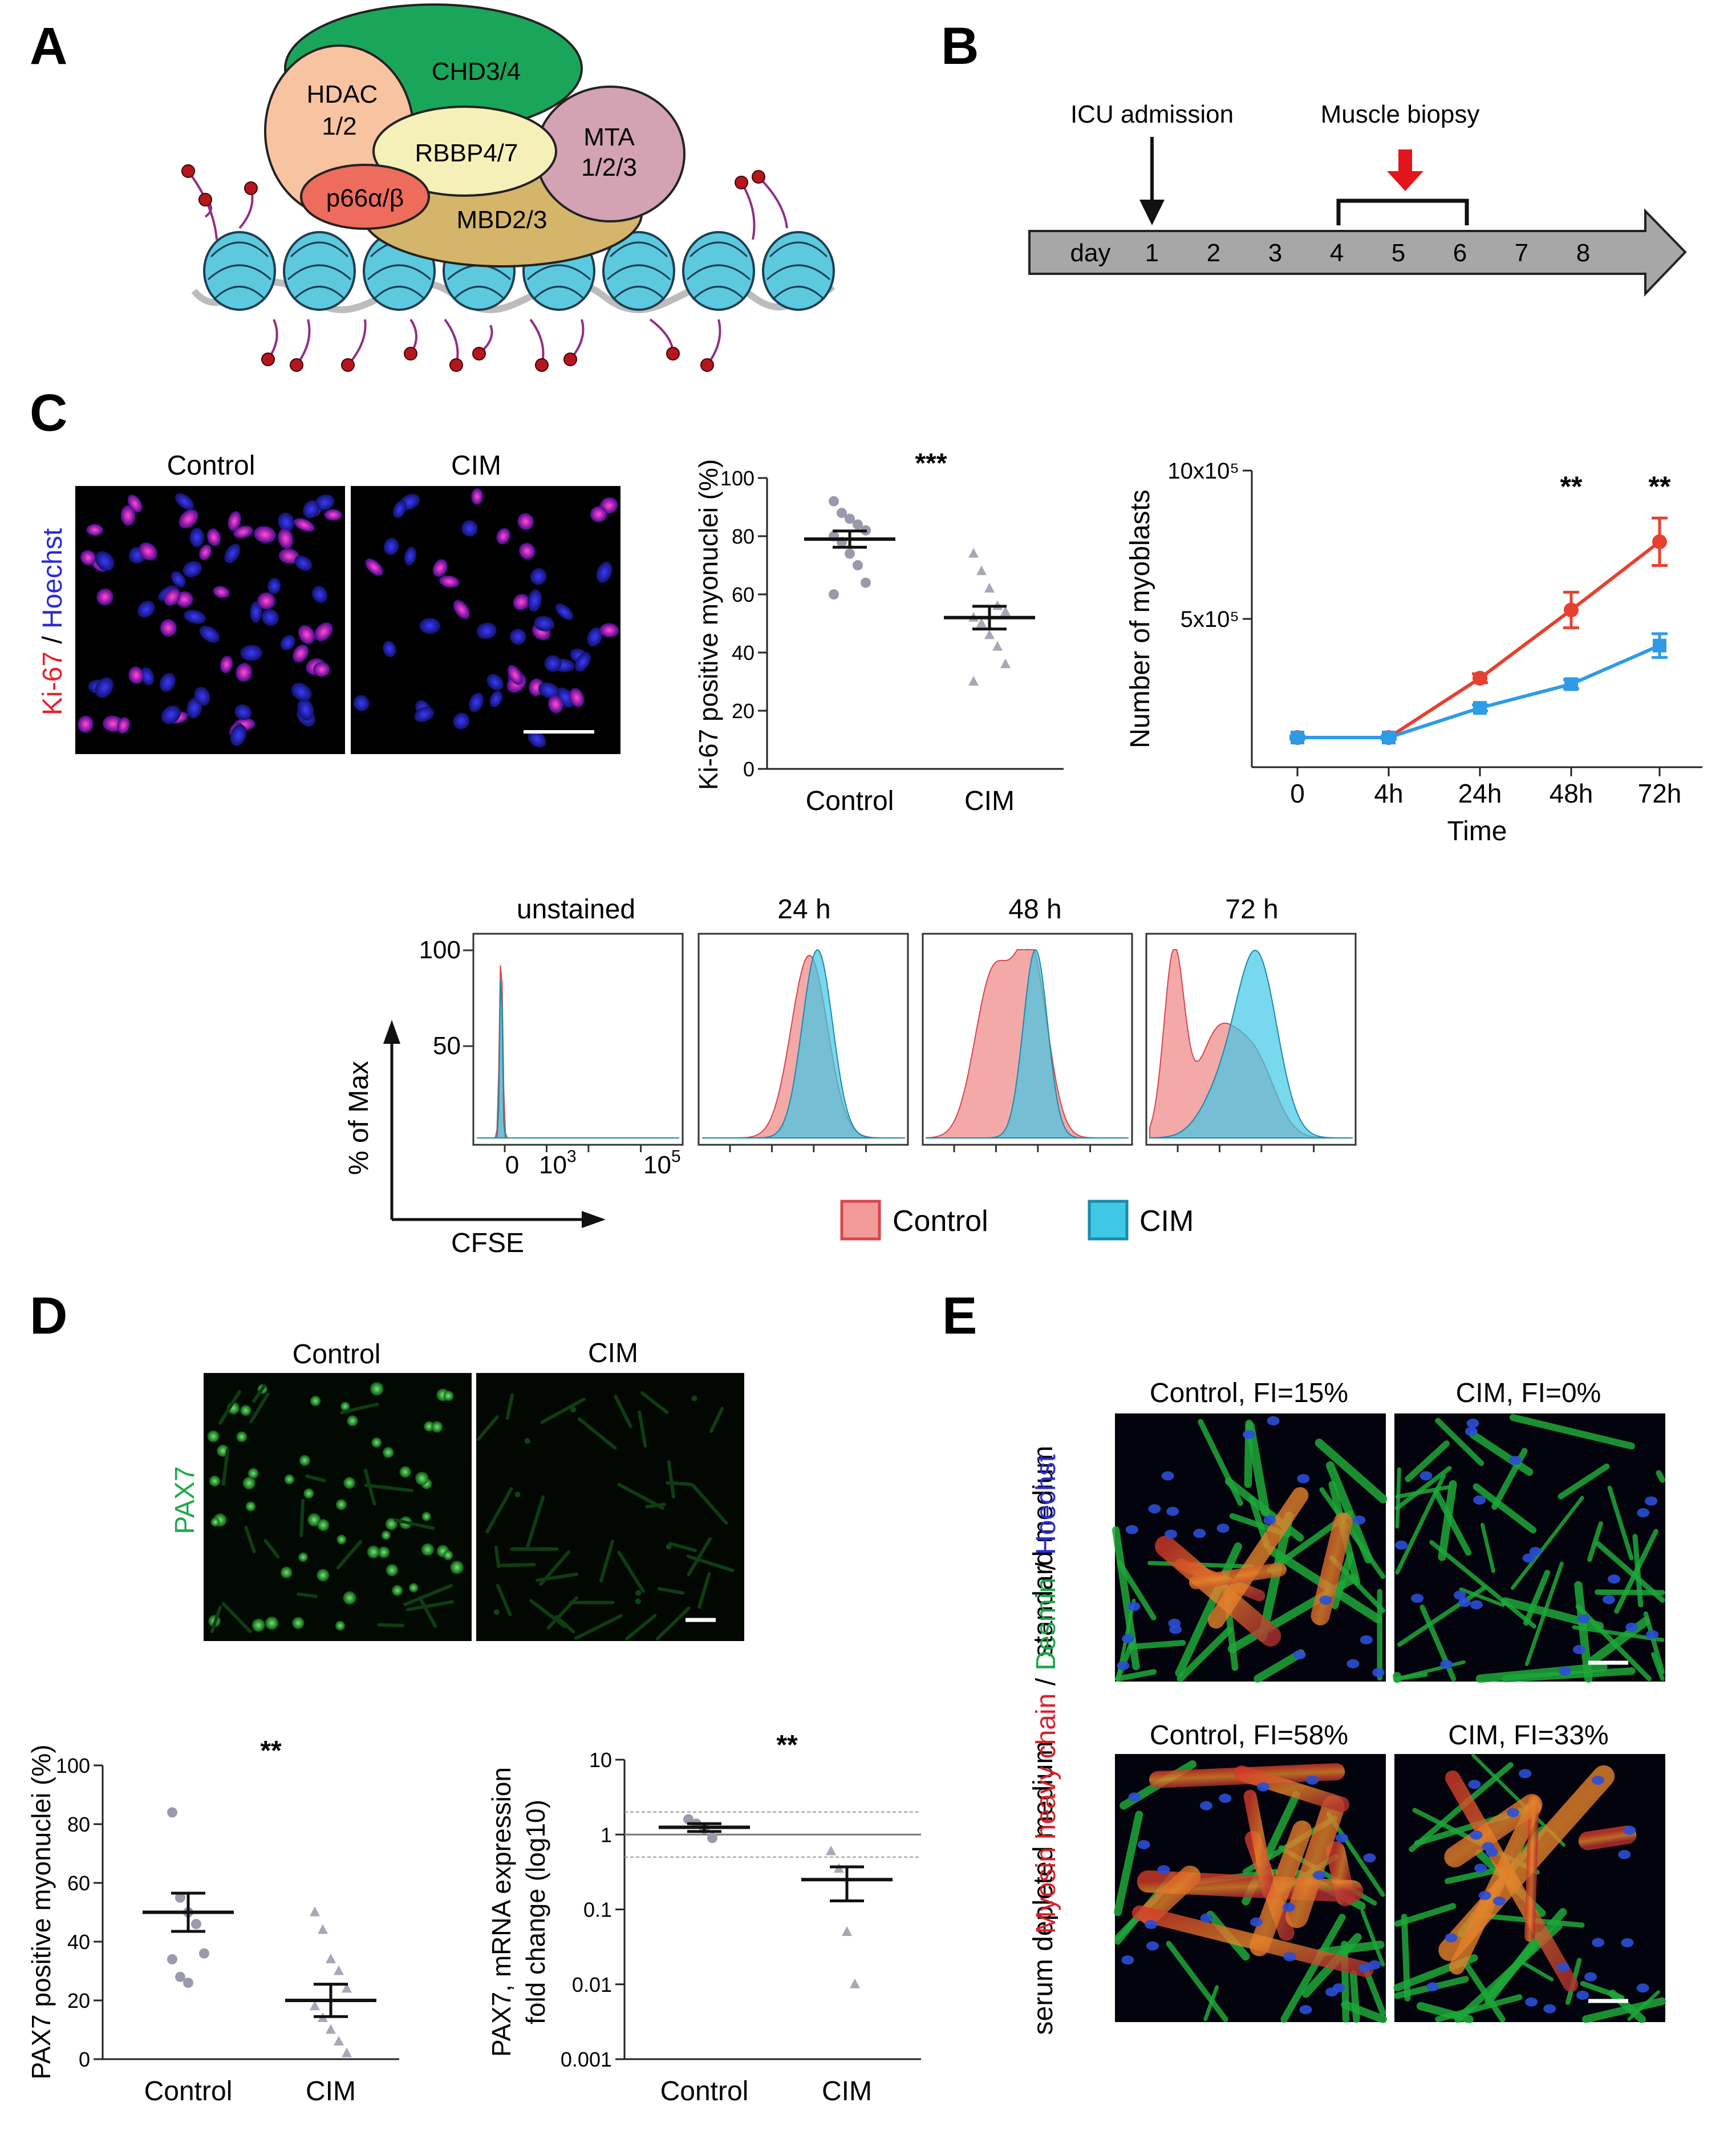 Image resolution: width=1736 pixels, height=2147 pixels. Describe the element at coordinates (357, 342) in the screenshot. I see `histone-tail` at that location.